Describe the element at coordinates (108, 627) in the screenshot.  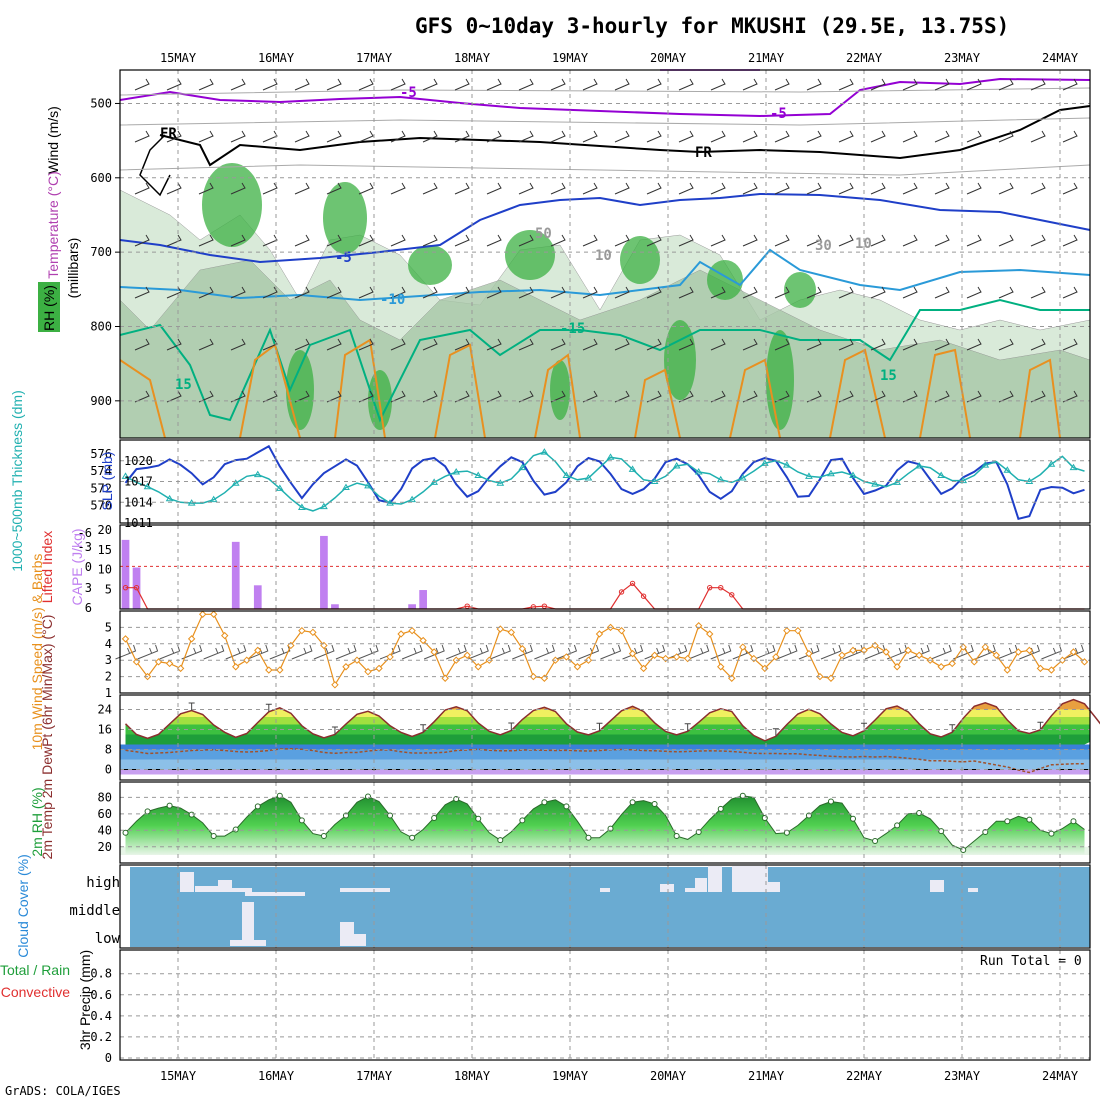
I see `wind-tick-label: 5` at that location.